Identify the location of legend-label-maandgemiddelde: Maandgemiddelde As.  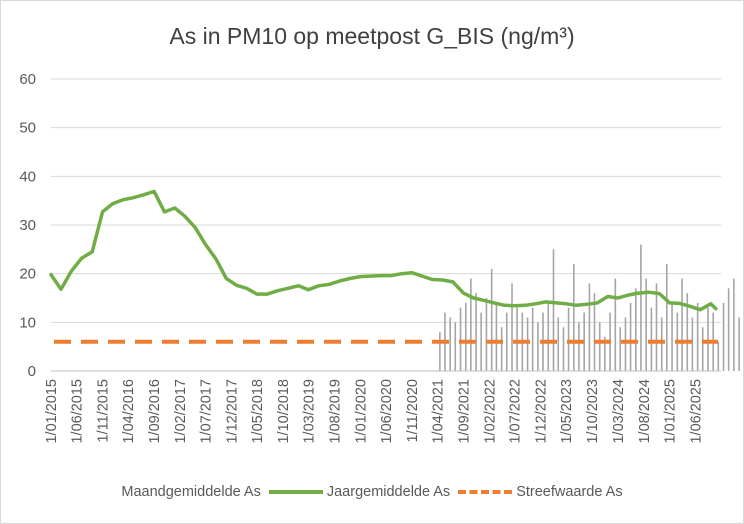
(191, 492).